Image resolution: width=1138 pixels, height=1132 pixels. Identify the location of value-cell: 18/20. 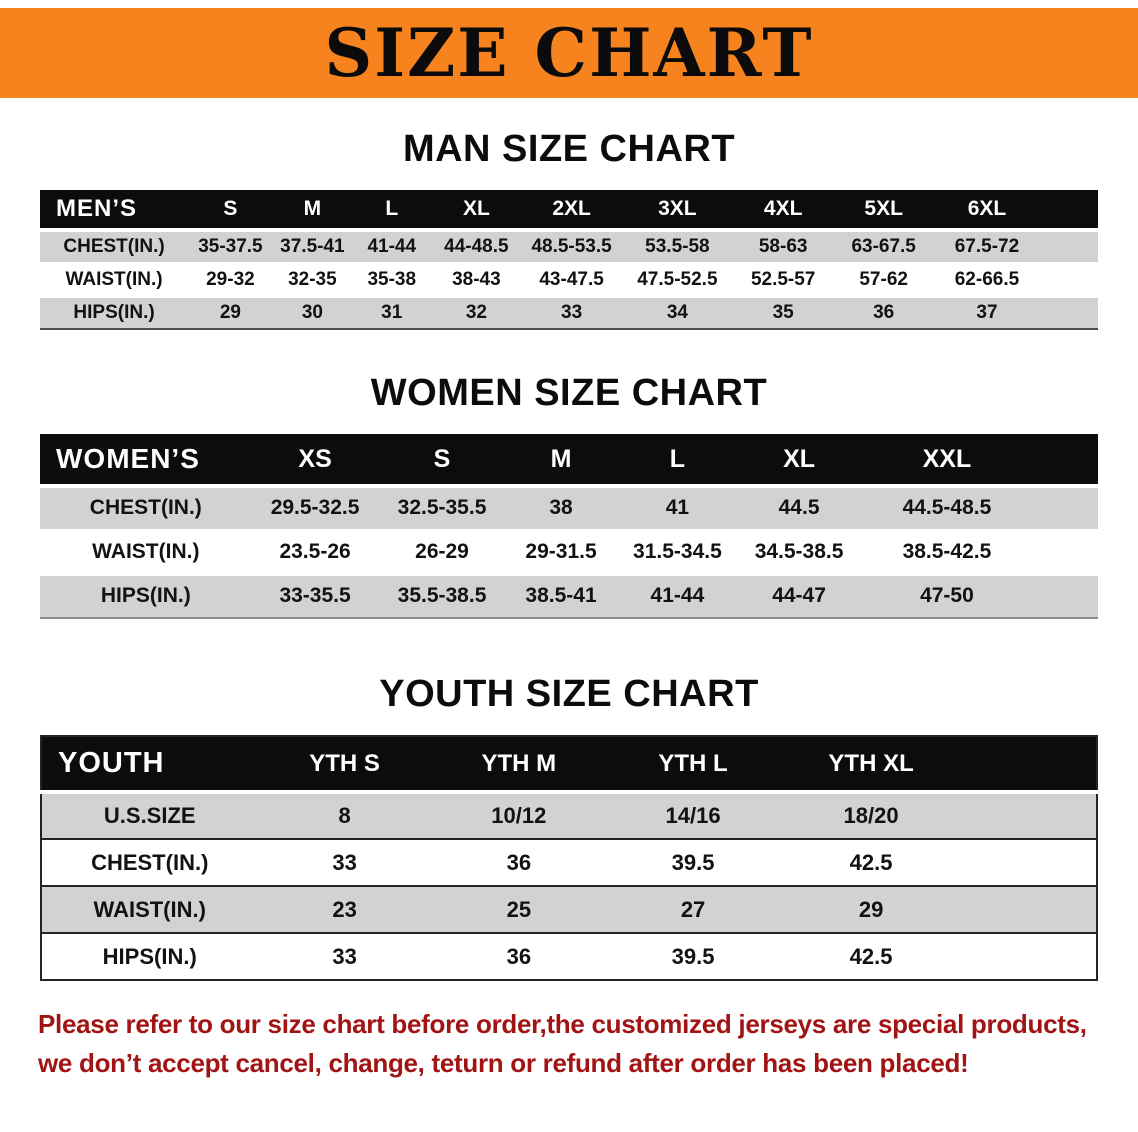
(871, 815).